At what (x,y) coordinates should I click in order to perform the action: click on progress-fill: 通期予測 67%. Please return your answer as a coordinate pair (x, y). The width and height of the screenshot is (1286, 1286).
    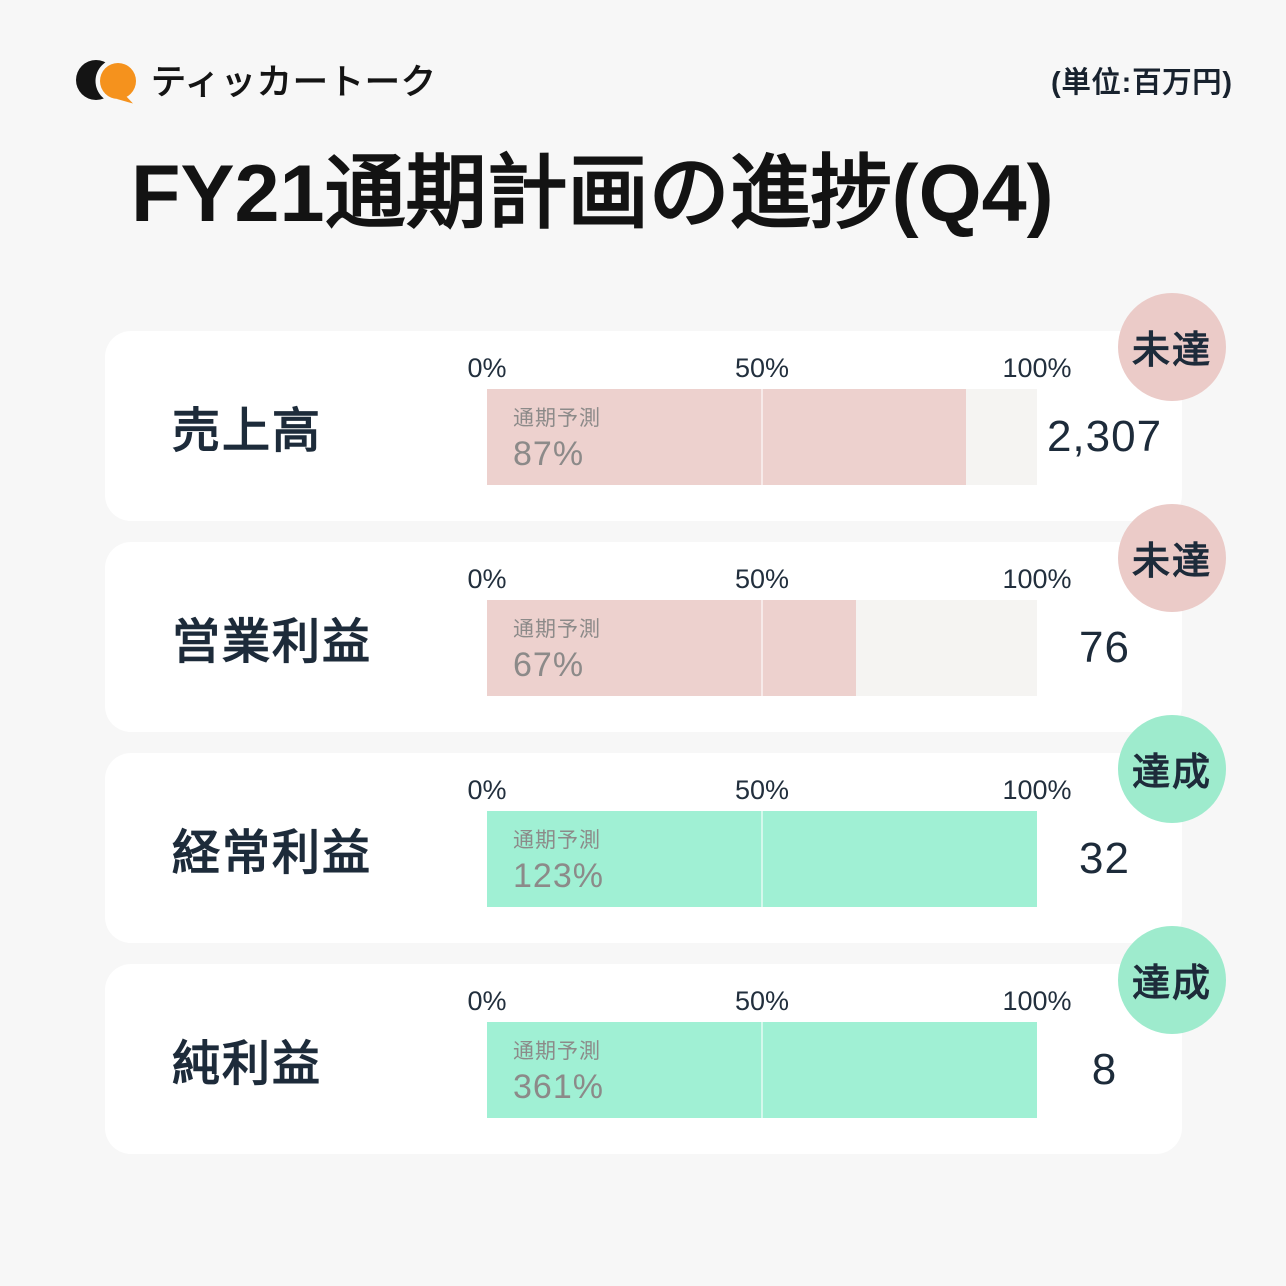
    Looking at the image, I should click on (671, 647).